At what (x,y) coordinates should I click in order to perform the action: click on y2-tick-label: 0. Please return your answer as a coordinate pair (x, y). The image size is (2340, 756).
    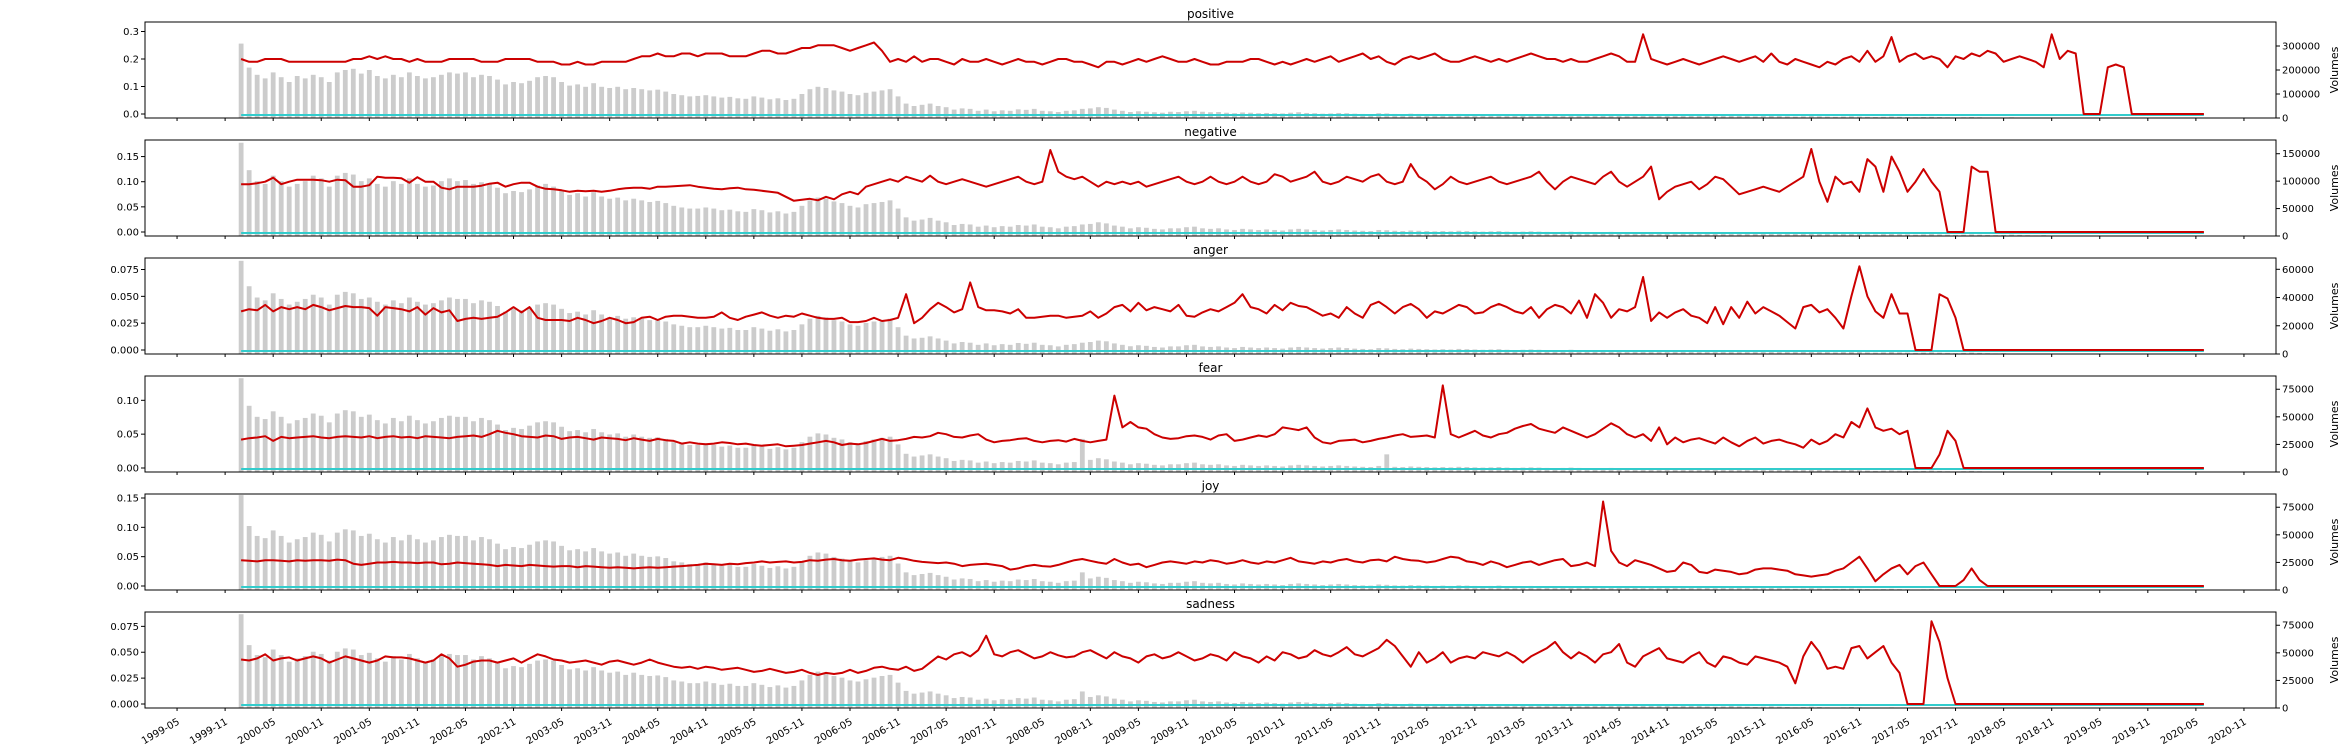
    Looking at the image, I should click on (2285, 237).